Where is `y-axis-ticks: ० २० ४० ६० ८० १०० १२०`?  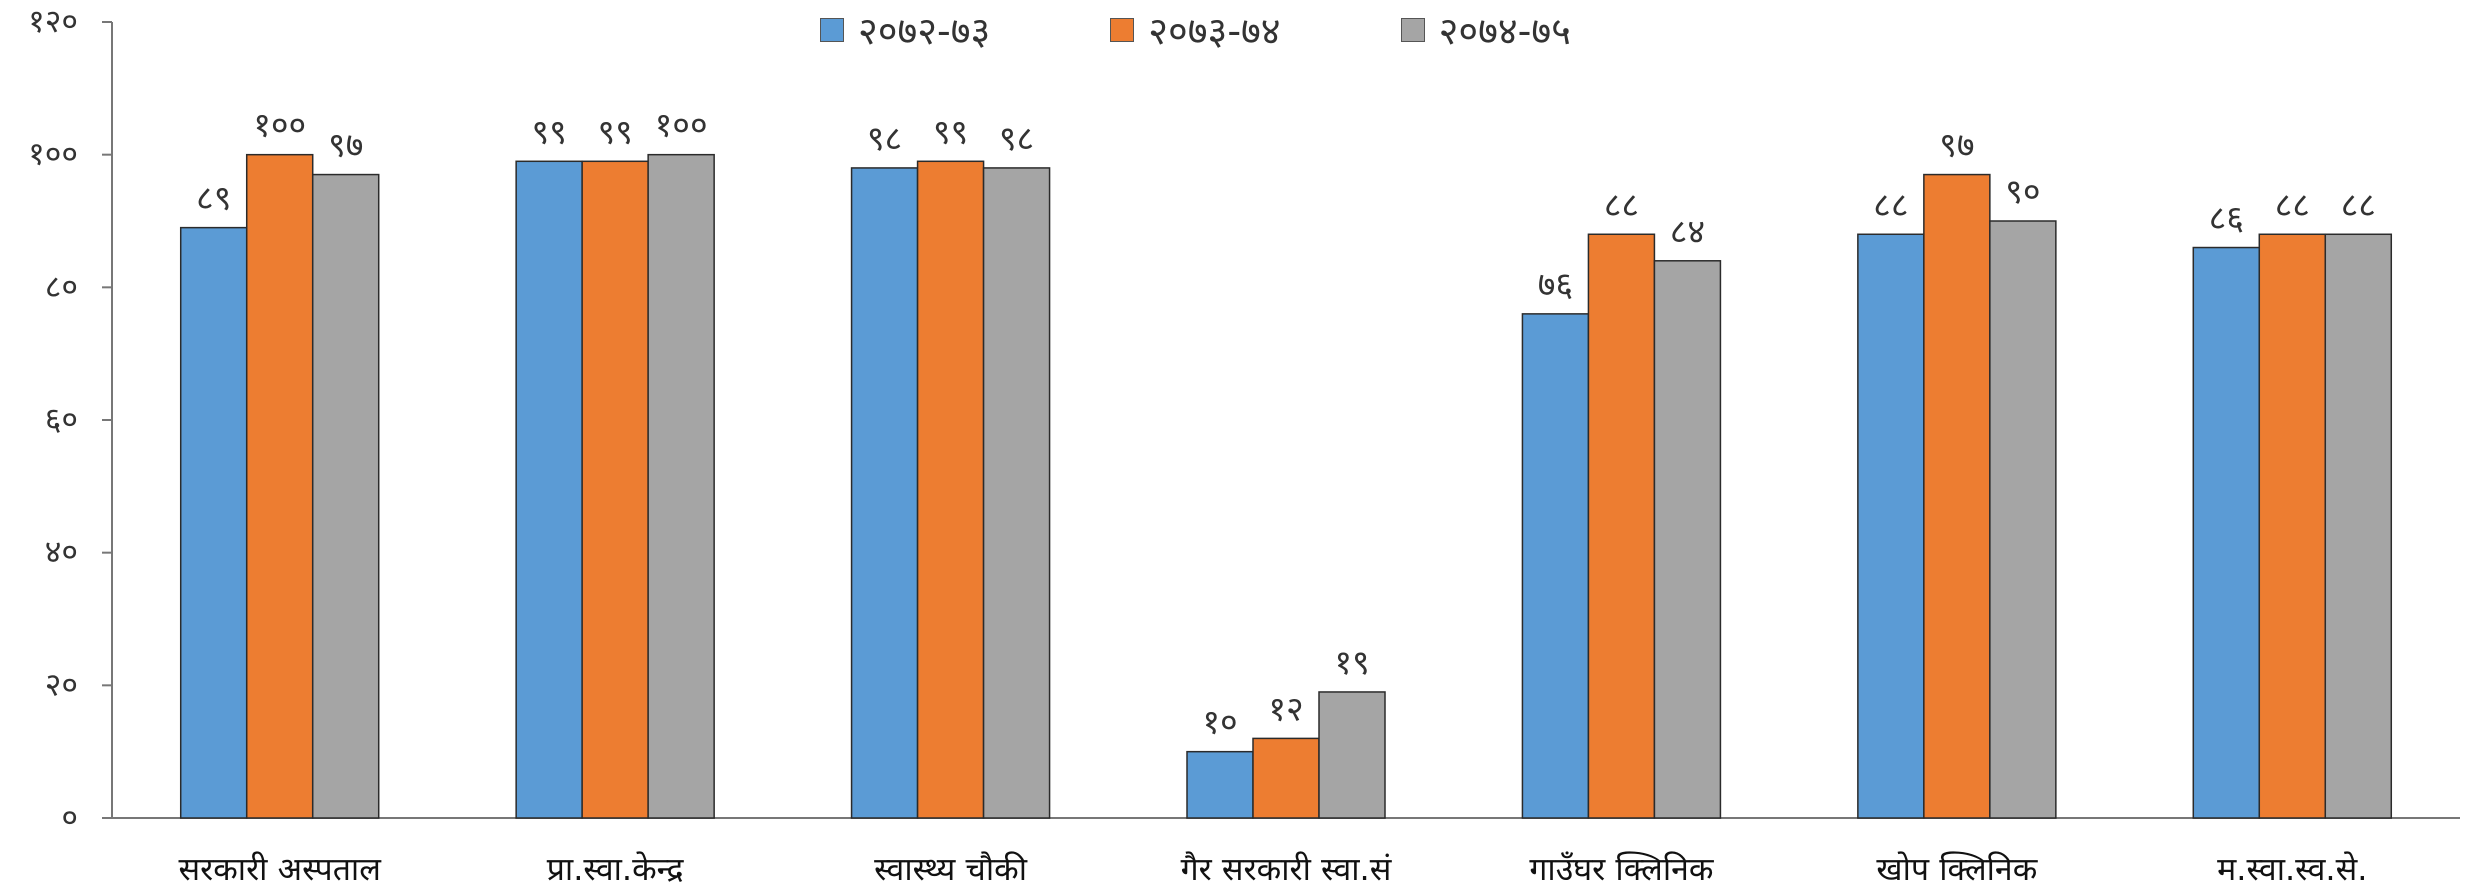 y-axis-ticks: ० २० ४० ६० ८० १०० १२० is located at coordinates (70, 419).